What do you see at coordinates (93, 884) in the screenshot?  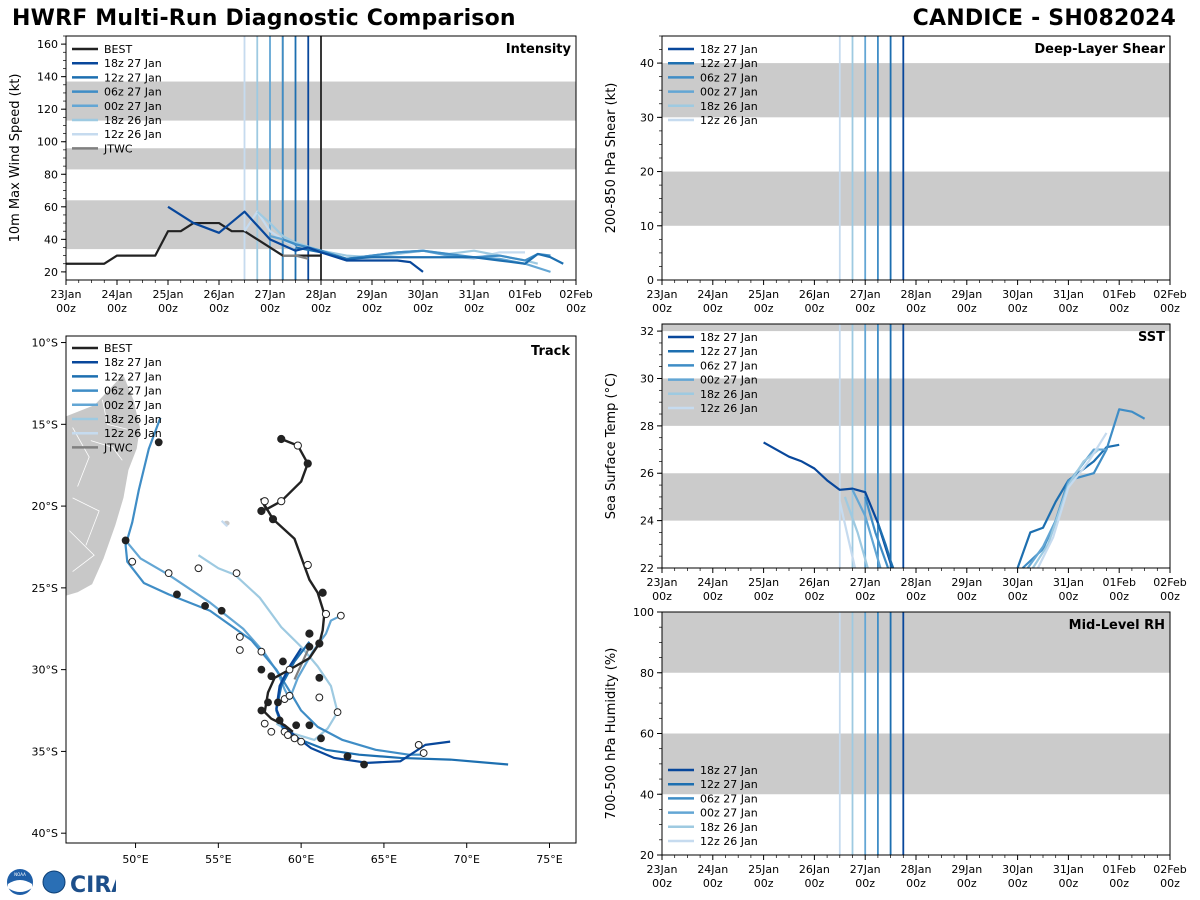 I see `cira-logo-text: CIRA` at bounding box center [93, 884].